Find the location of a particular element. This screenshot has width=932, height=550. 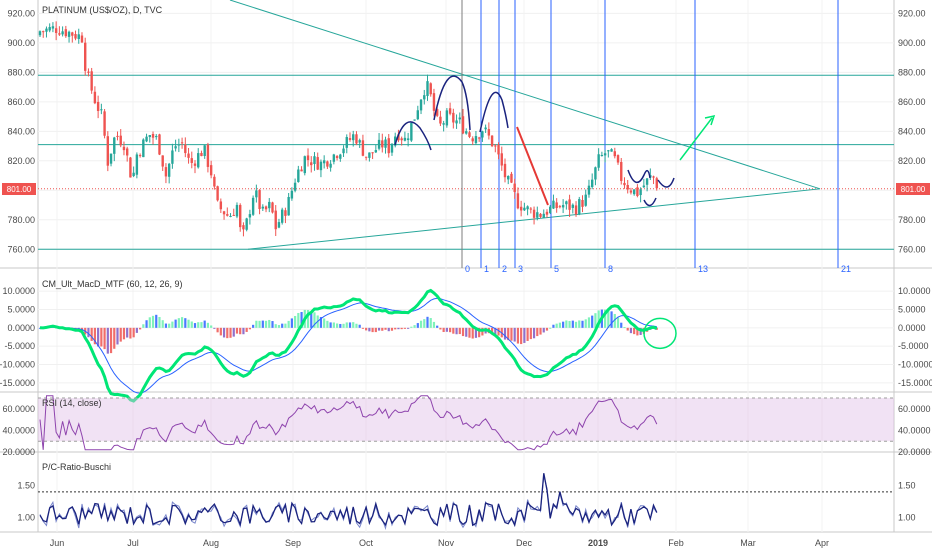

rsi-tick-label-right: 60.0000 is located at coordinates (914, 409).